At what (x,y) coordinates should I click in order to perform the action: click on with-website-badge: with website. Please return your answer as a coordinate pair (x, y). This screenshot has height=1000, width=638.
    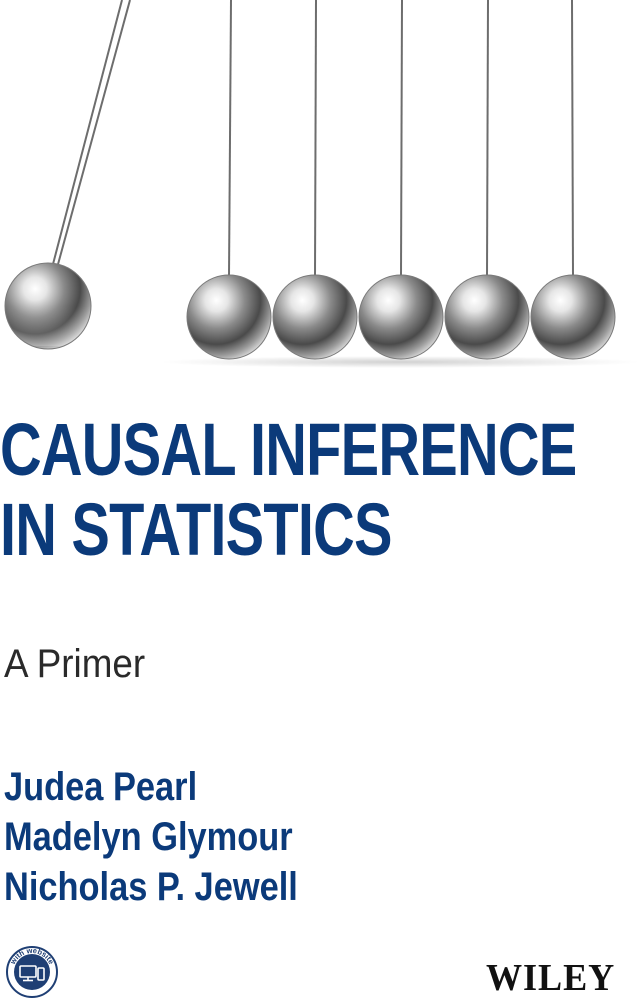
    Looking at the image, I should click on (32, 972).